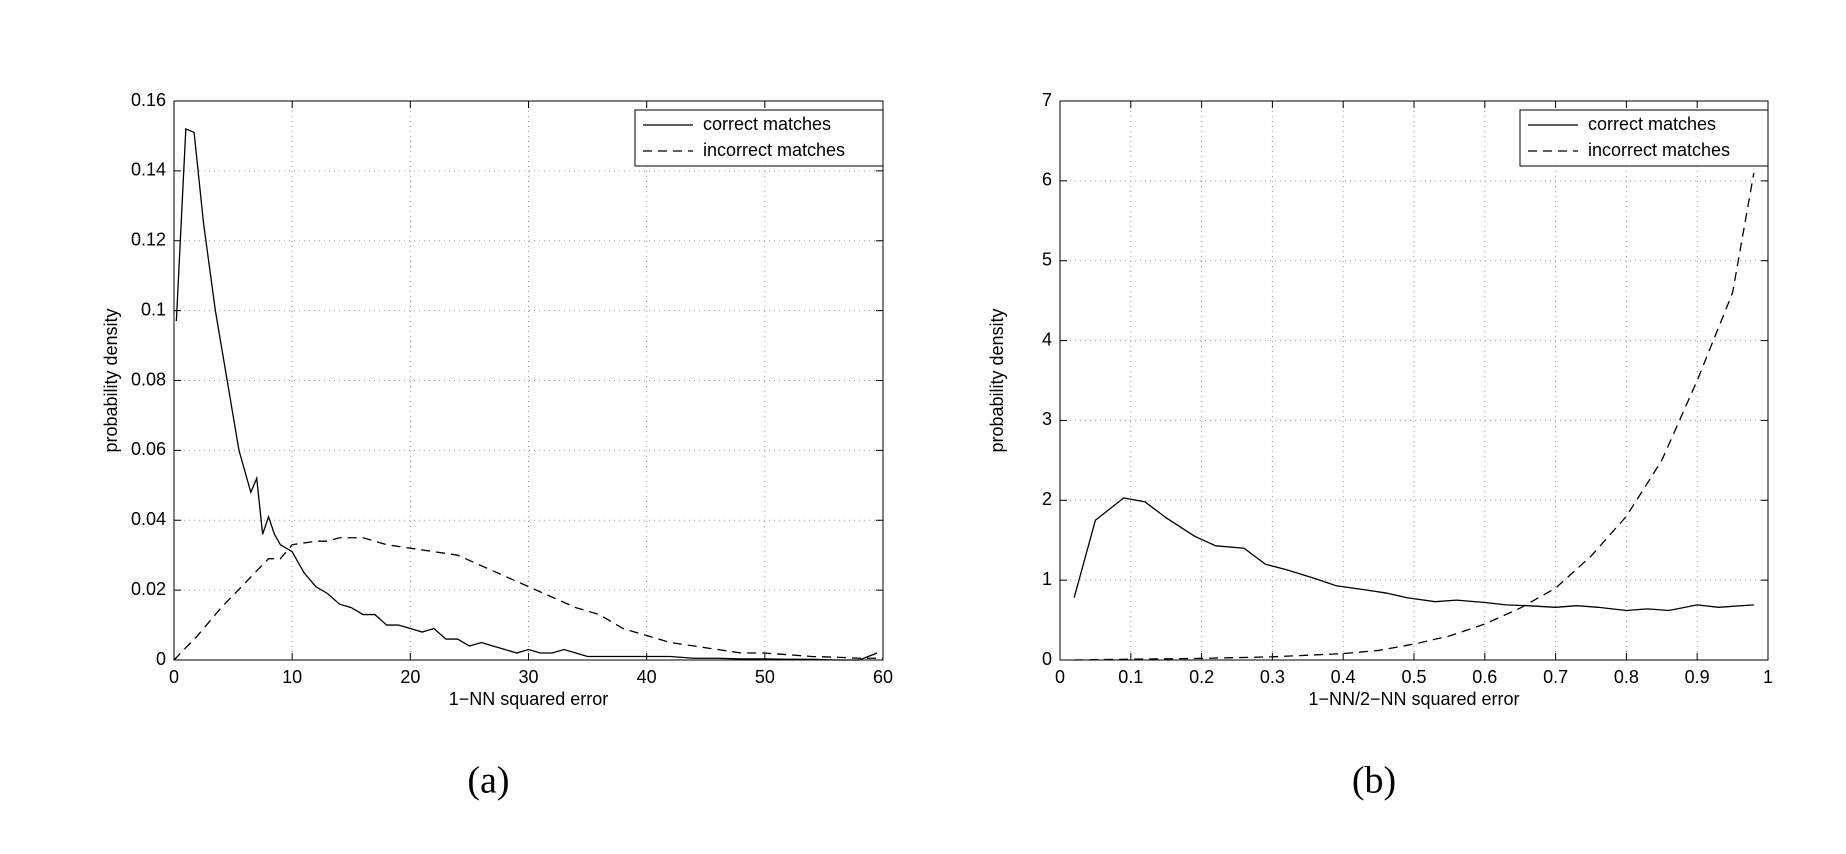 The image size is (1846, 854). Describe the element at coordinates (883, 677) in the screenshot. I see `x-tick-label: 60` at that location.